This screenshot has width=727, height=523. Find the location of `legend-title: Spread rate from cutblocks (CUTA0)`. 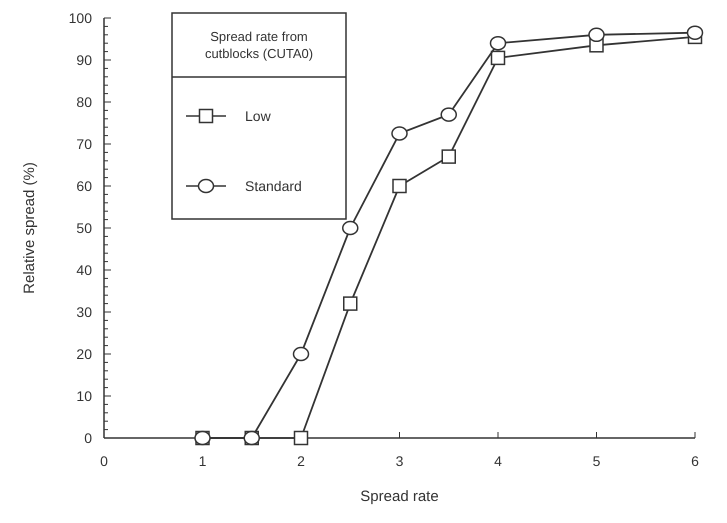

legend-title: Spread rate from cutblocks (CUTA0) is located at coordinates (259, 45).